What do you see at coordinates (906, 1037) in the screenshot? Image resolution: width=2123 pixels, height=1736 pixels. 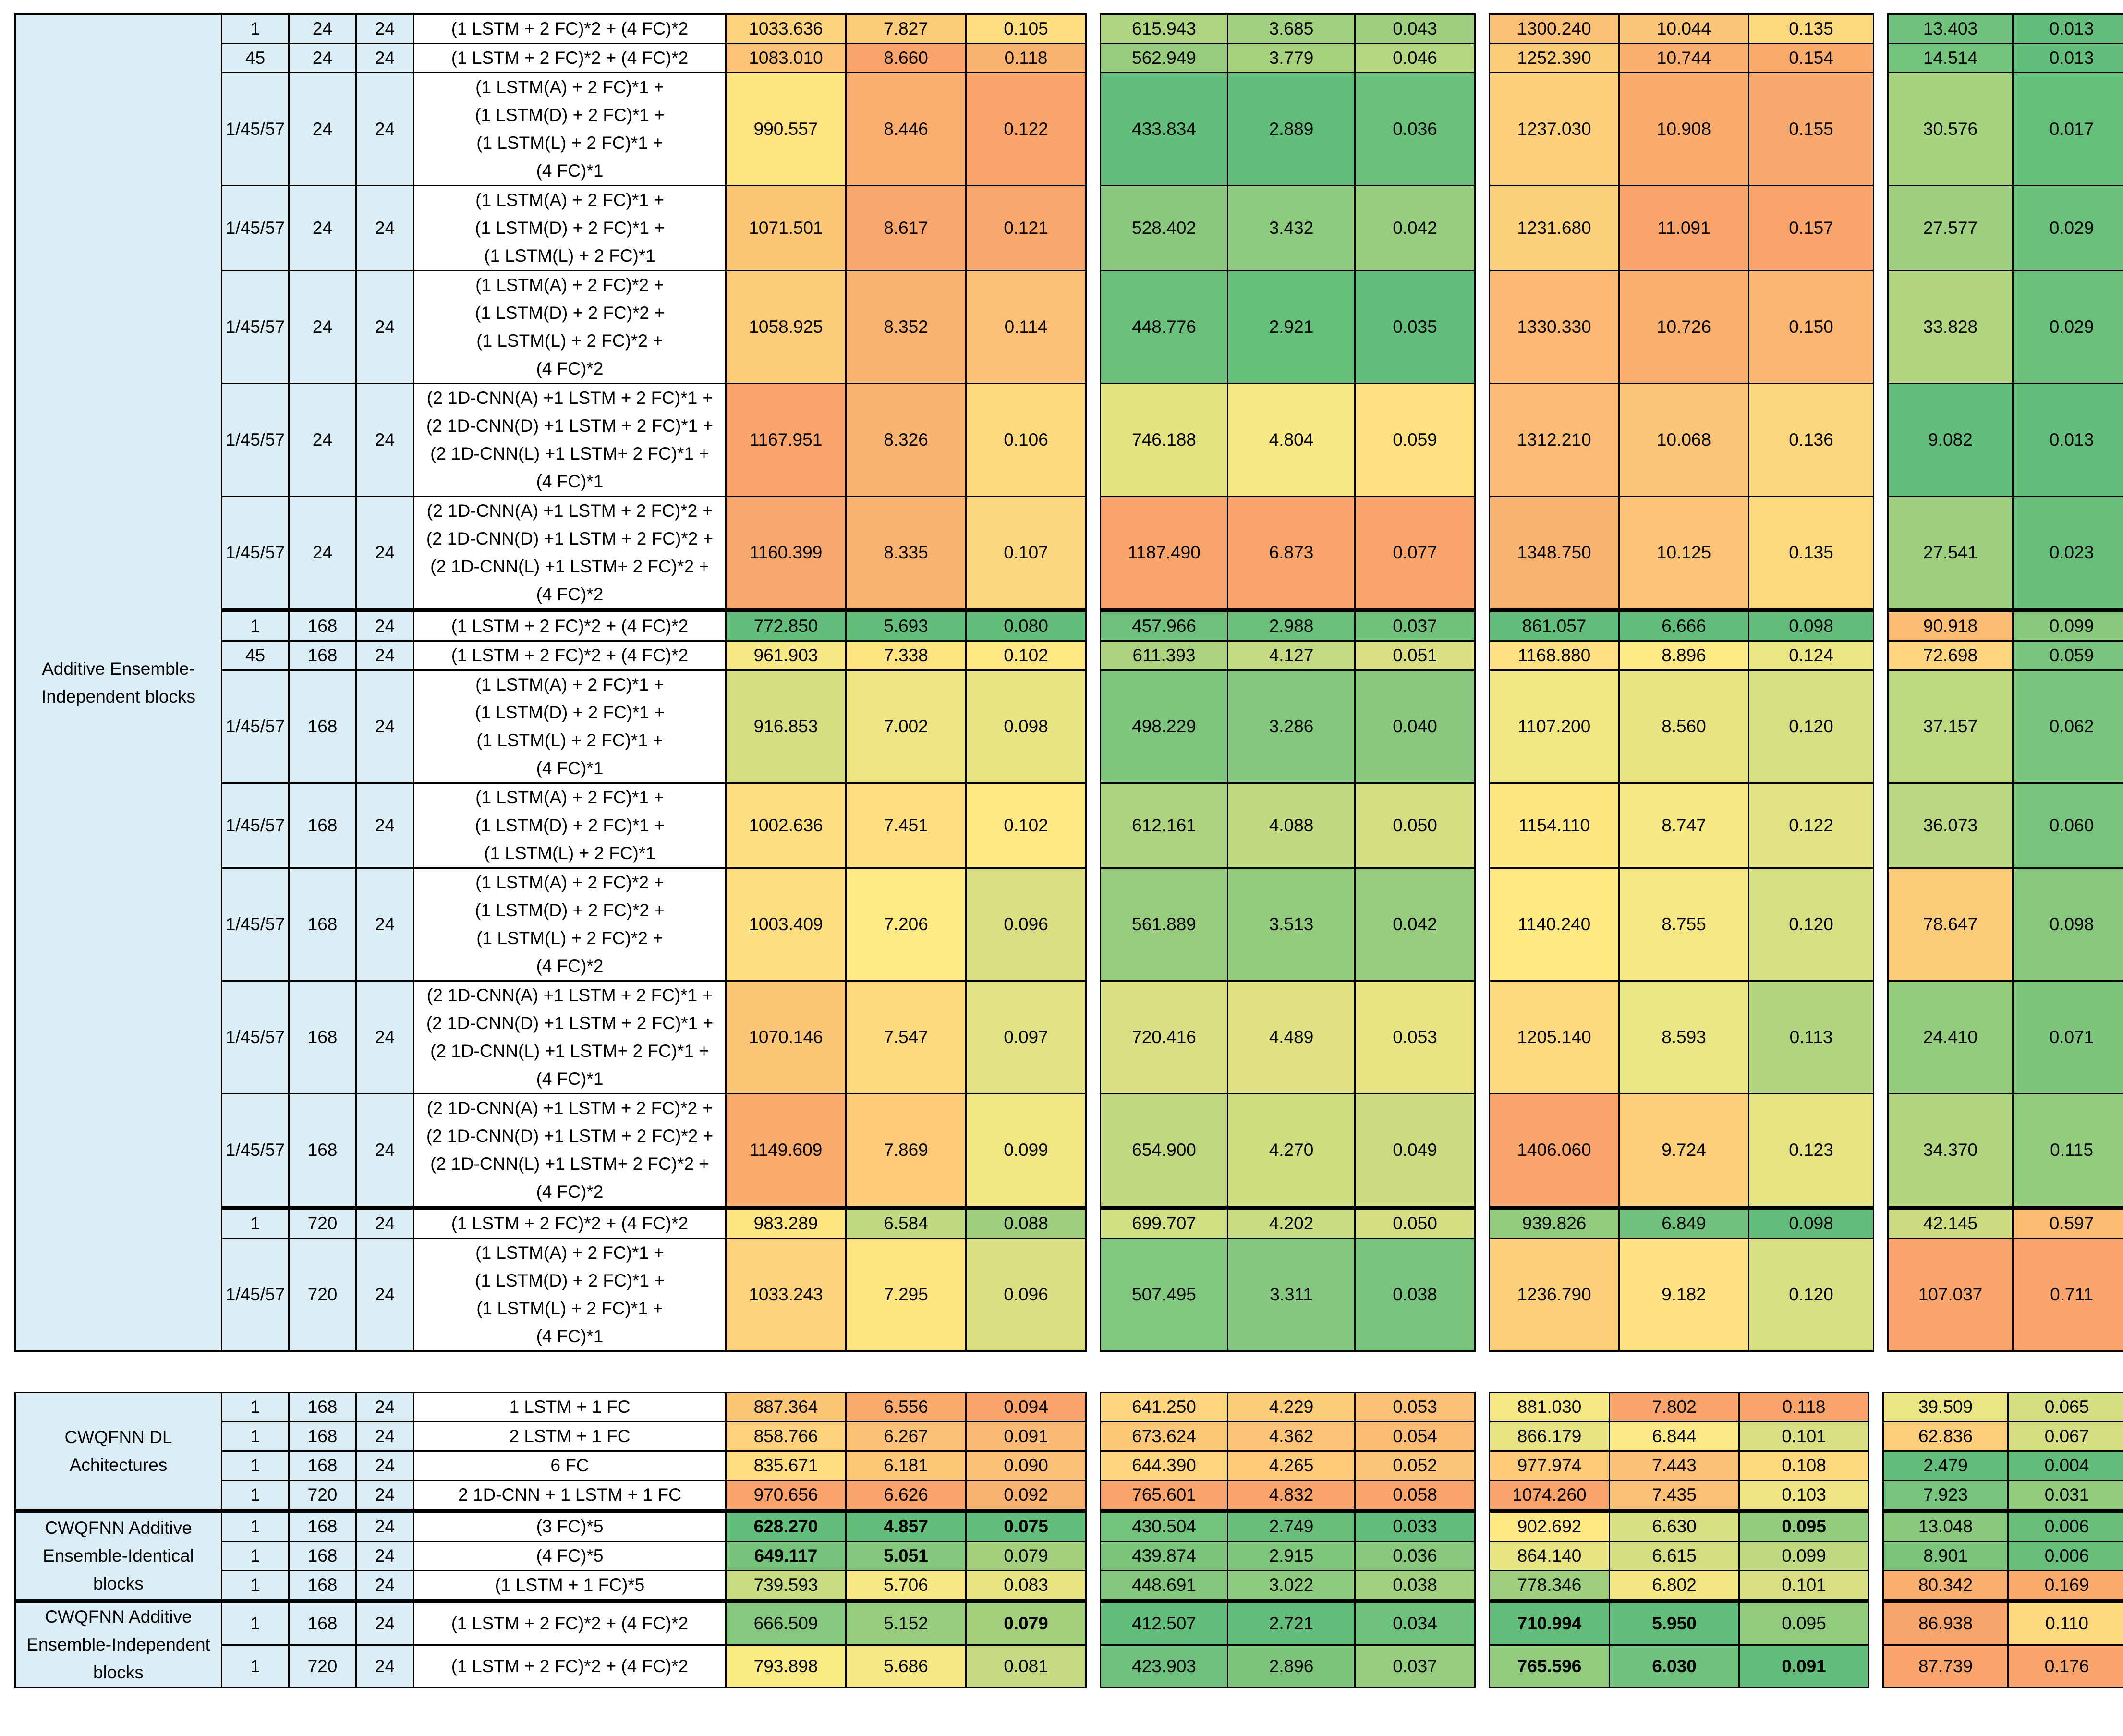 I see `metric-cell: 7.547` at bounding box center [906, 1037].